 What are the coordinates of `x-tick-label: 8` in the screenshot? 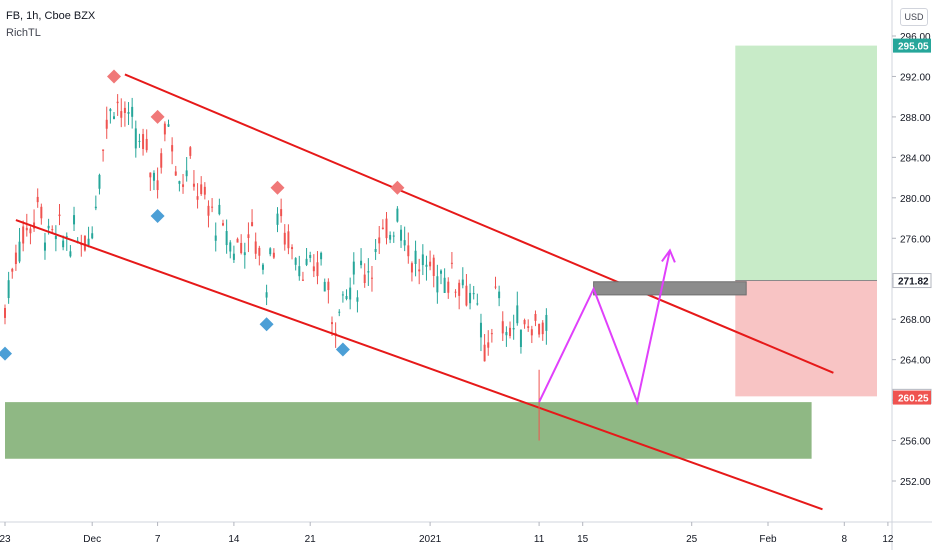 It's located at (845, 539).